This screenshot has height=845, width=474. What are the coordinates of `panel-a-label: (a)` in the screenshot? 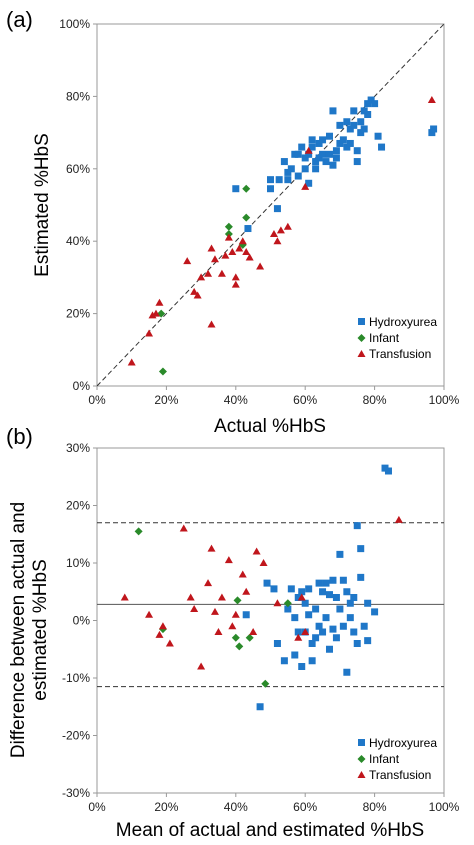 It's located at (19, 19).